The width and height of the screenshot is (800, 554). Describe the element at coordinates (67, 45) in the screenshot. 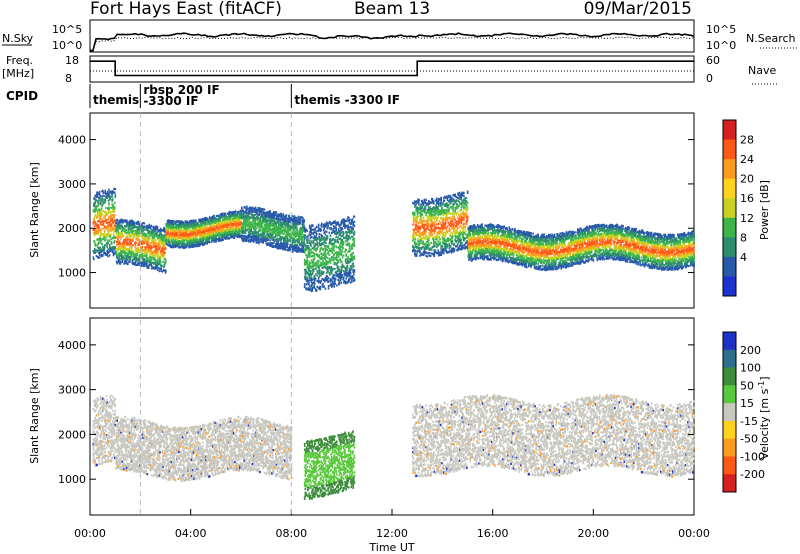

I see `nsky-tick-low: 10^0` at that location.